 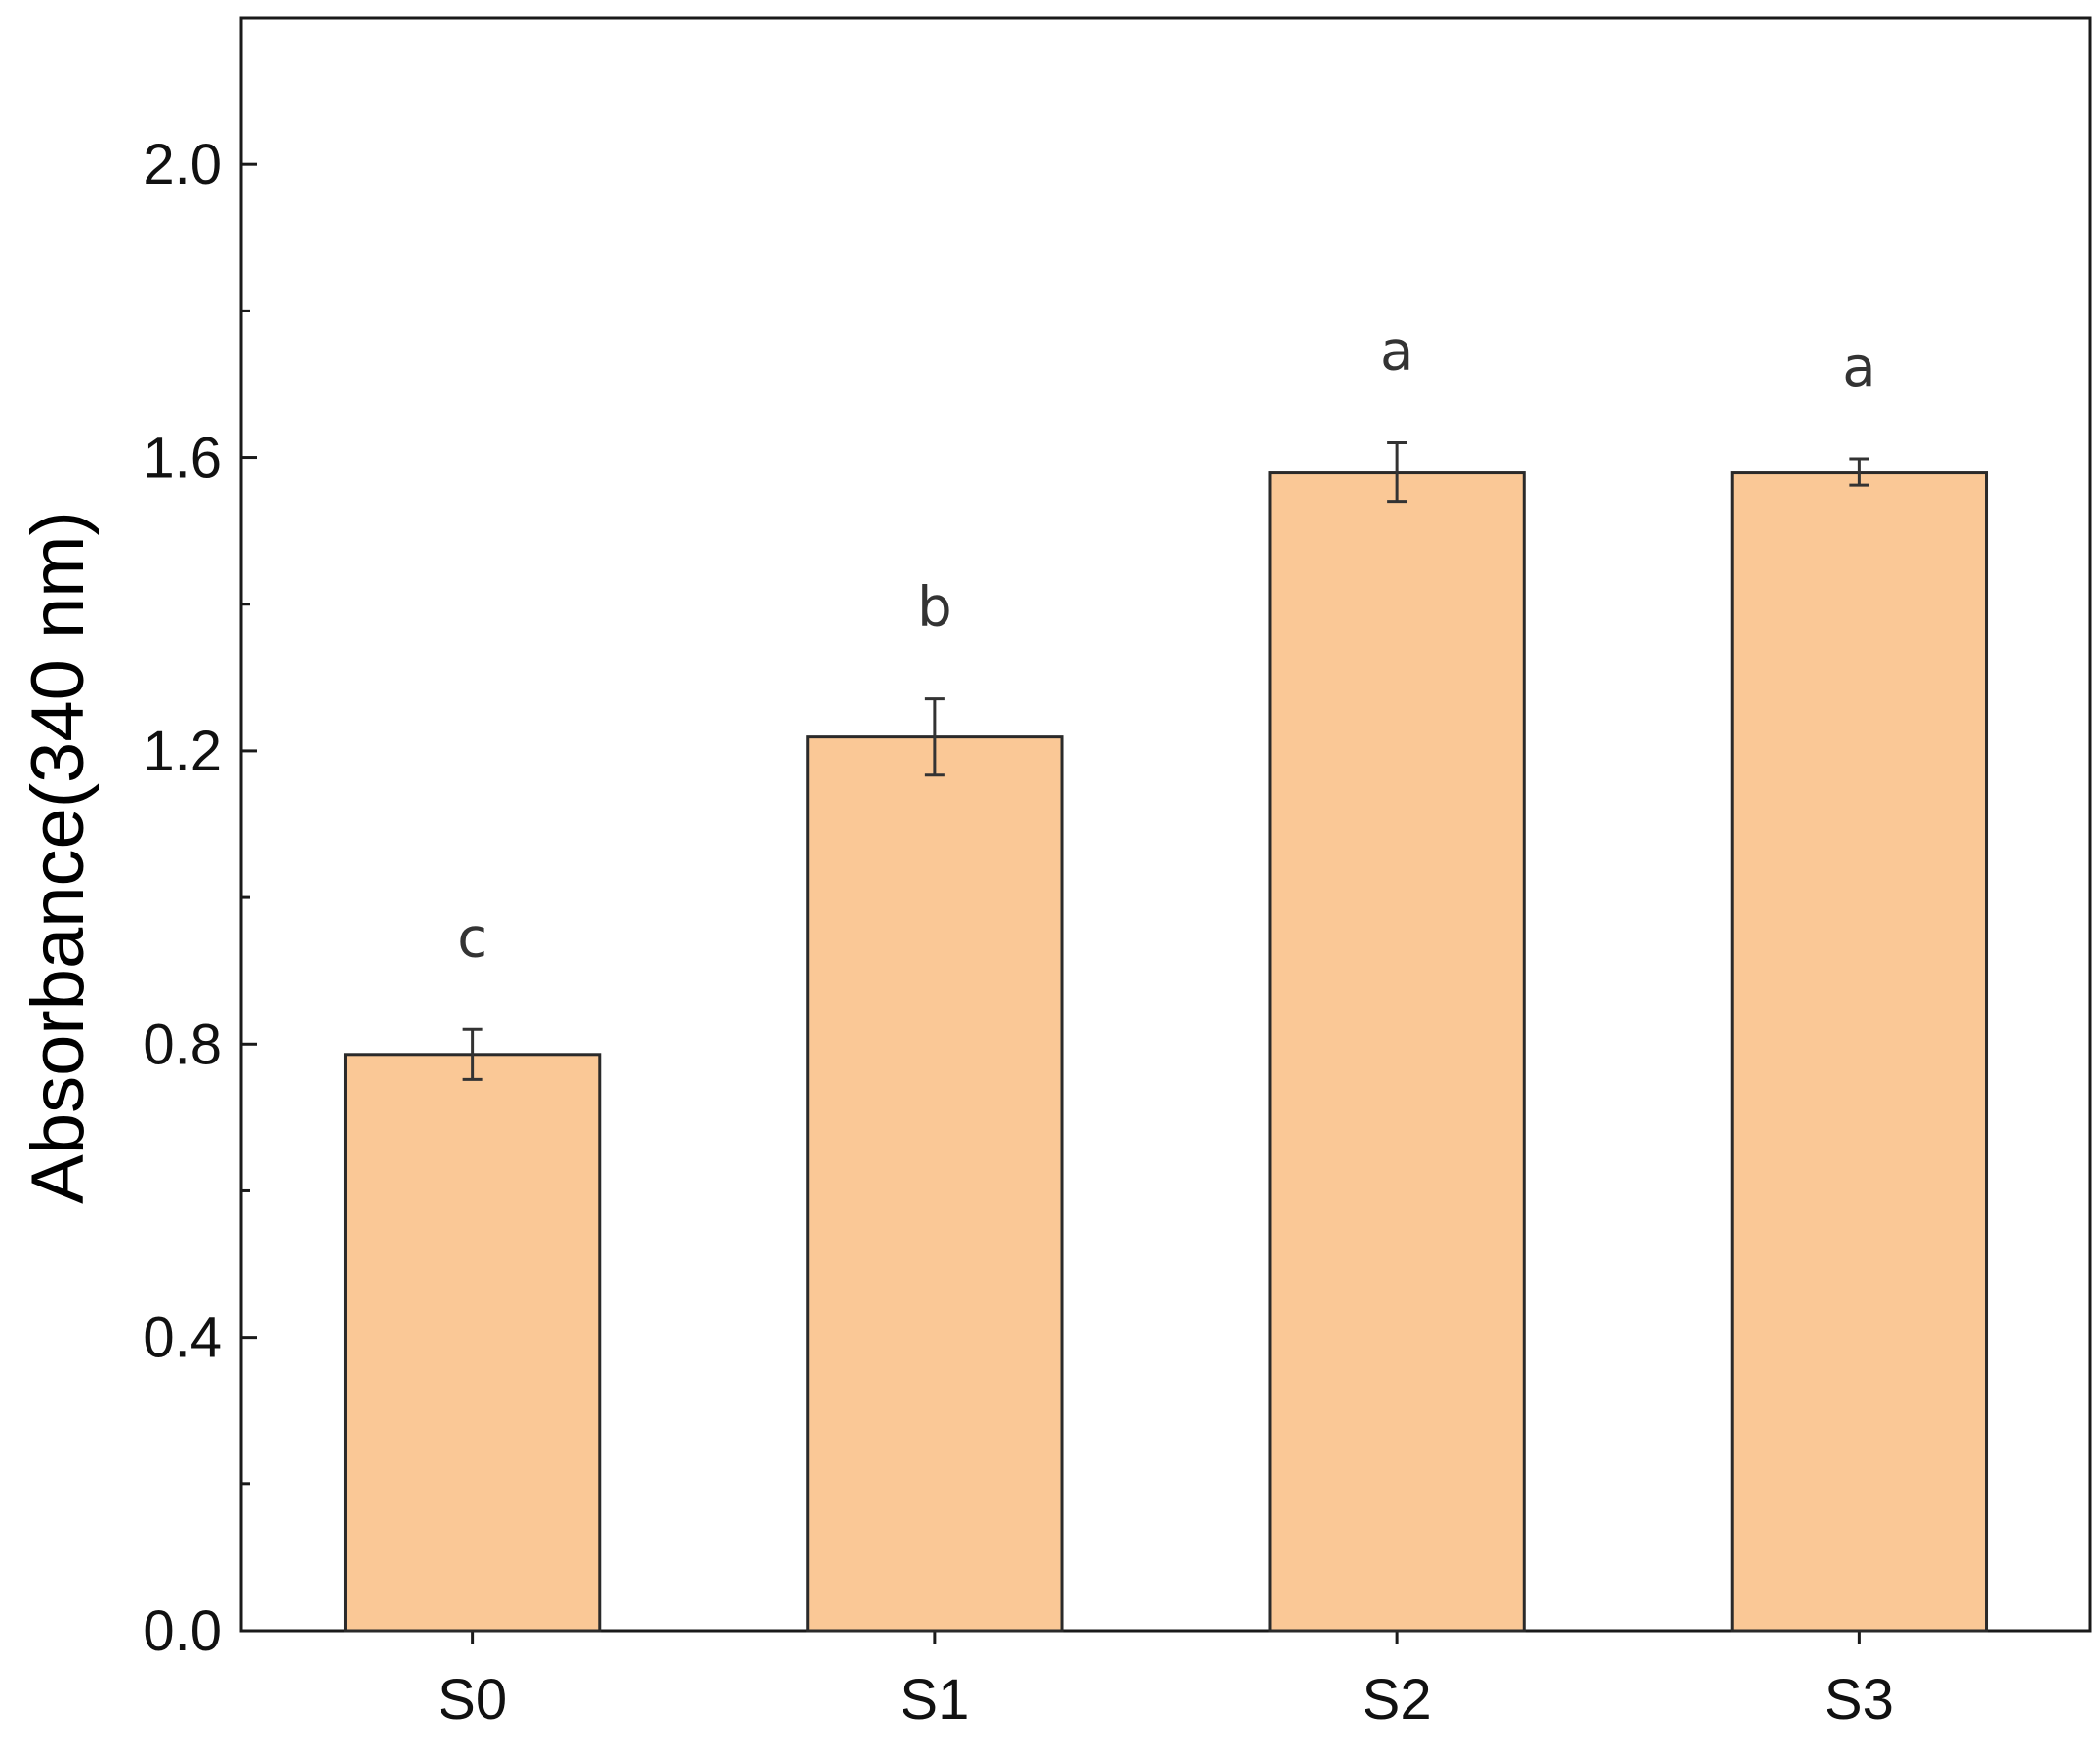 I want to click on y-tick-label: 0.0, so click(x=182, y=1631).